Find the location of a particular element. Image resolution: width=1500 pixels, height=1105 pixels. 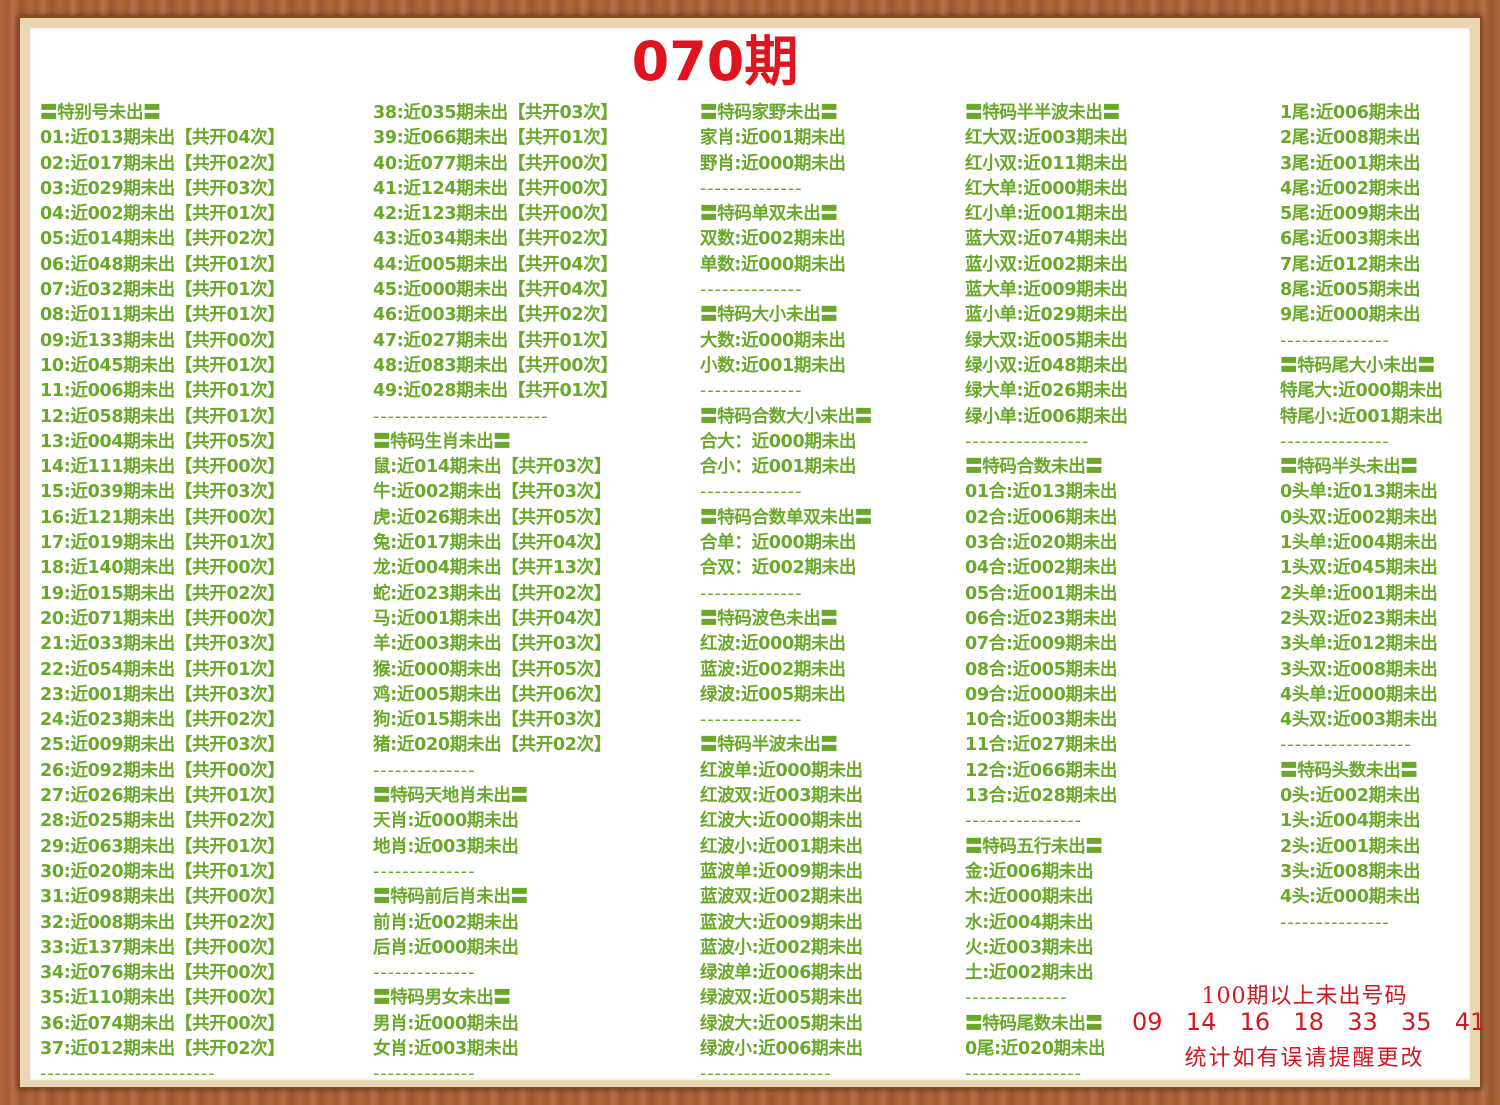

section-header: 〓特码半波未出〓 is located at coordinates (769, 745).